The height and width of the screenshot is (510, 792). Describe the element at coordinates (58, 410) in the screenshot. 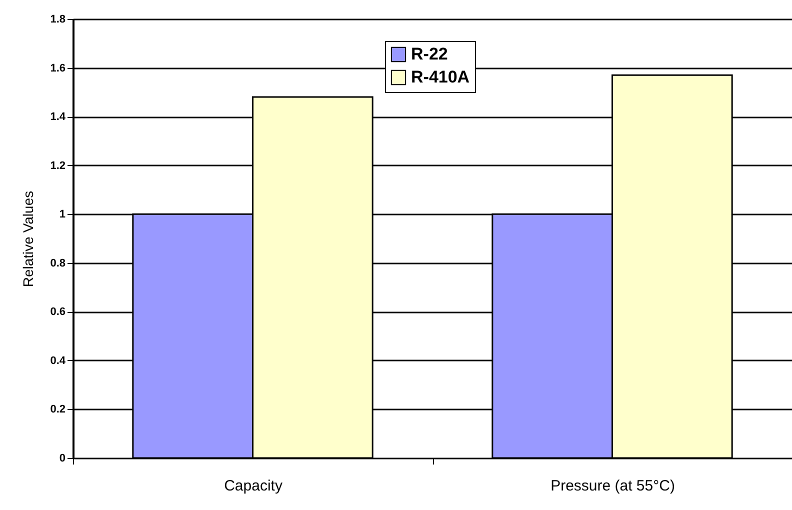

I see `y-tick-label: 0.2` at that location.